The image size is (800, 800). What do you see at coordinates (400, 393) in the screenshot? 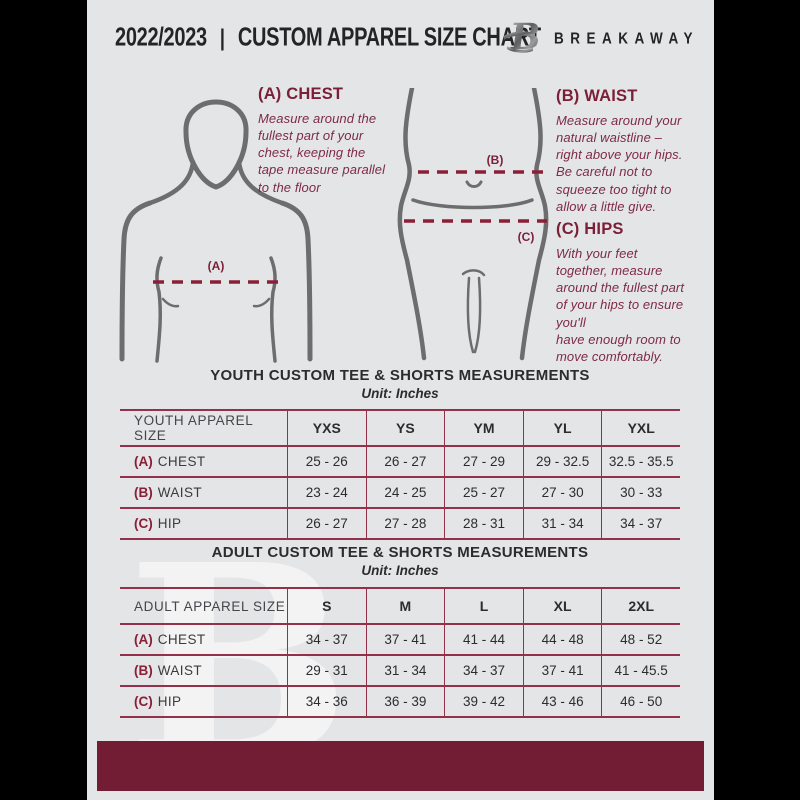
I see `youth-table-unit: Unit: Inches` at bounding box center [400, 393].